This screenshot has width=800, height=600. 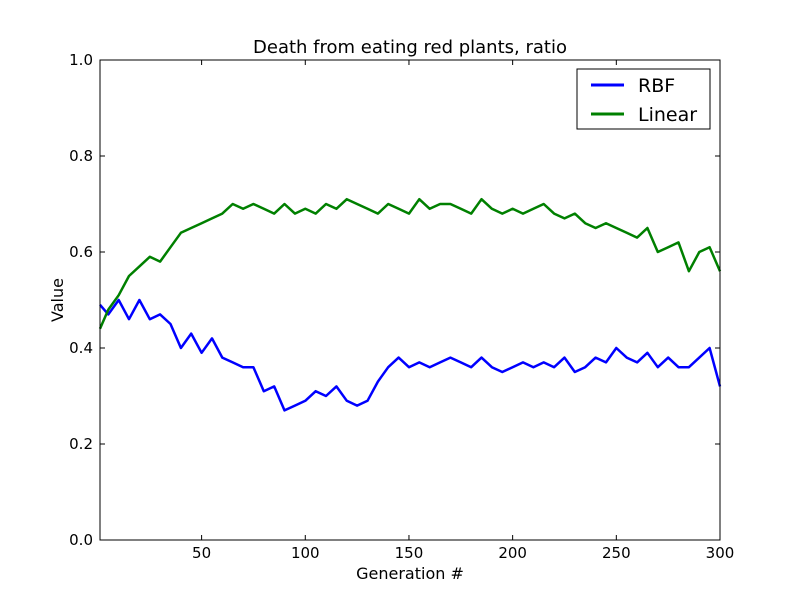 I want to click on x-tick-label: 150, so click(x=409, y=553).